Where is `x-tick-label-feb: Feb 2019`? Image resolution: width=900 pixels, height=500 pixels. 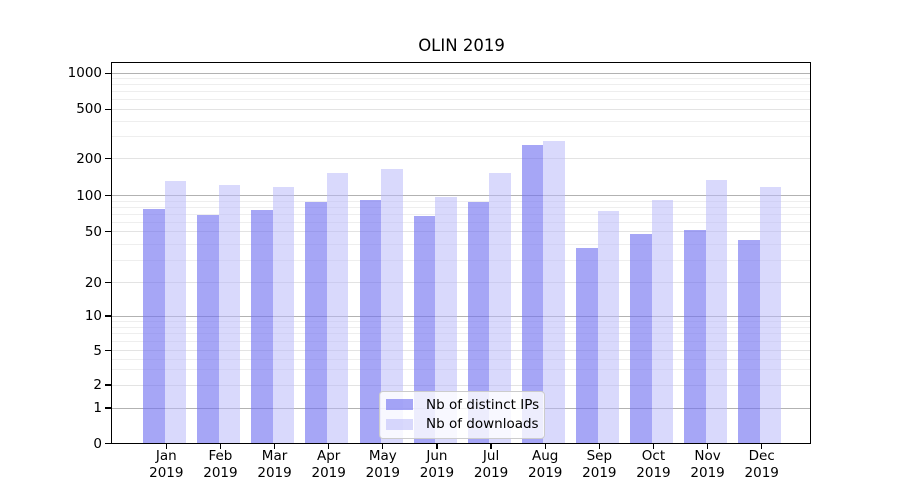 x-tick-label-feb: Feb 2019 is located at coordinates (220, 464).